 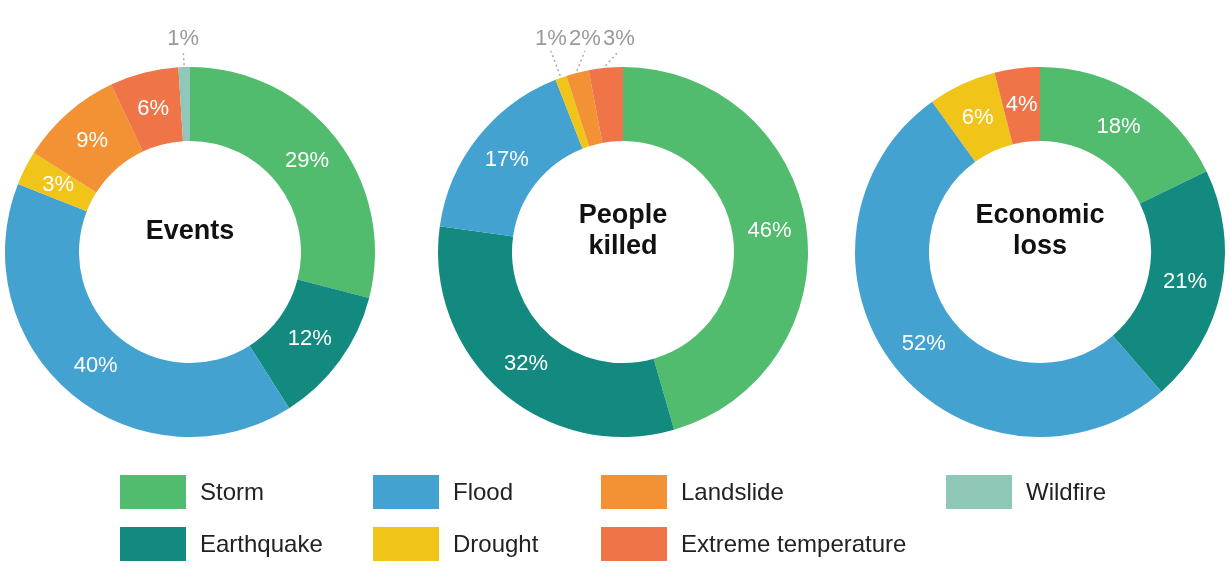 What do you see at coordinates (261, 544) in the screenshot?
I see `legend-label: Earthquake` at bounding box center [261, 544].